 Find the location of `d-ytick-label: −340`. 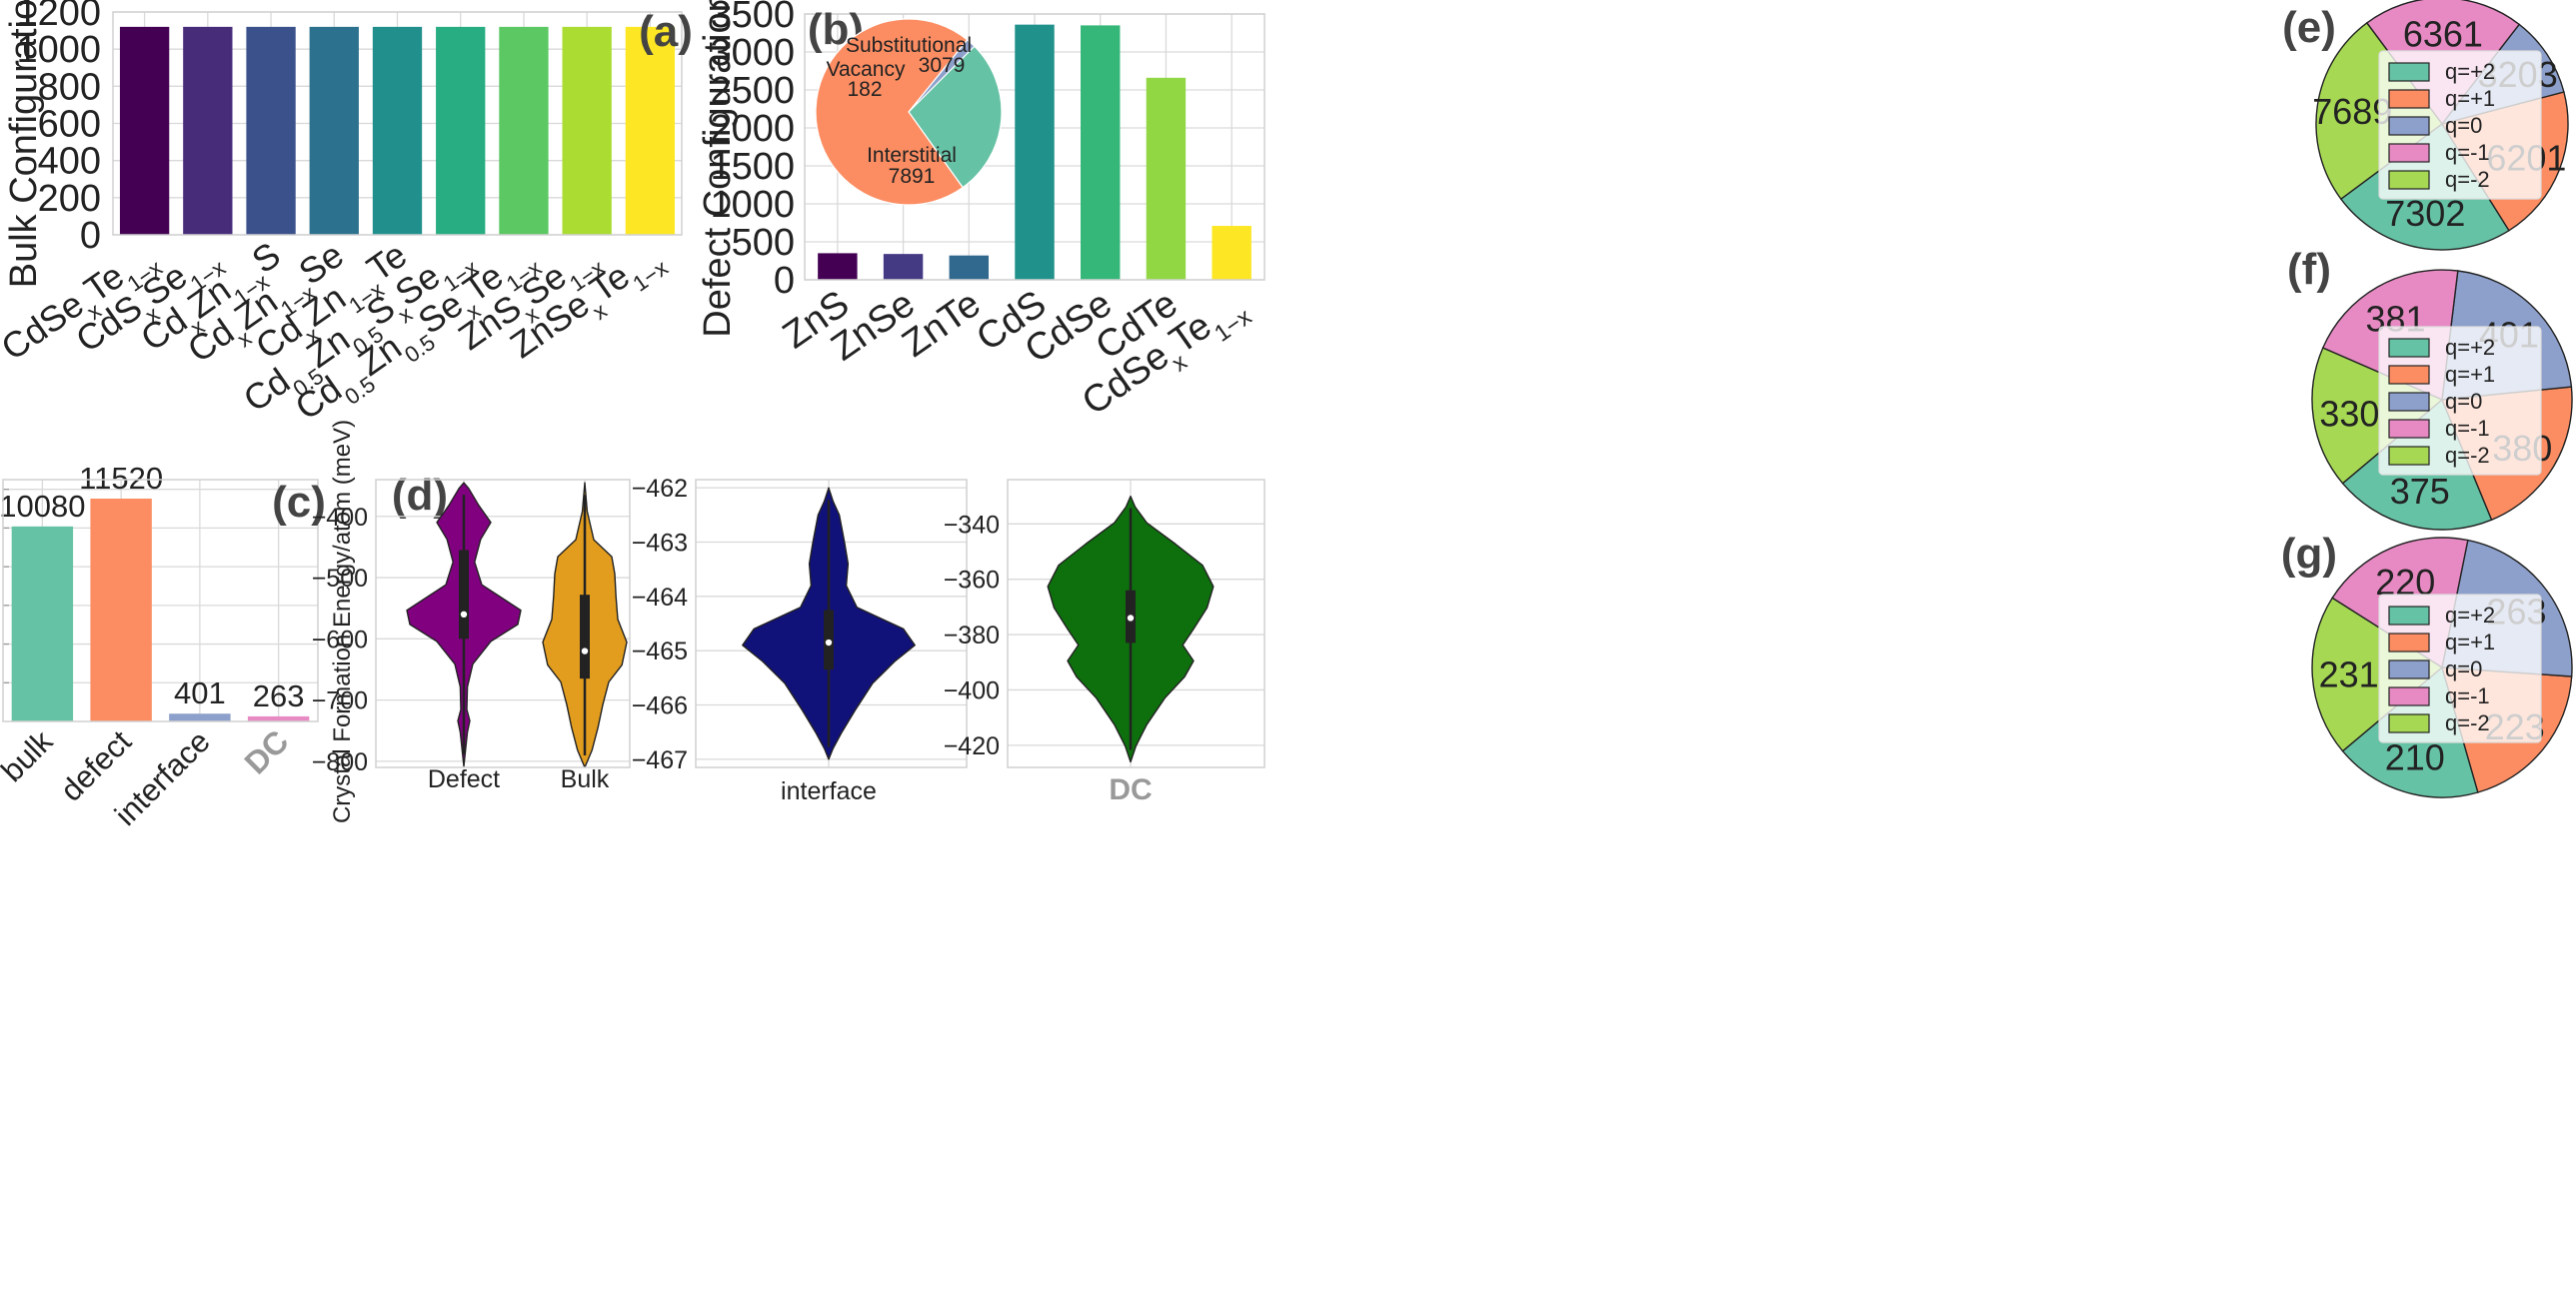

d-ytick-label: −340 is located at coordinates (972, 525).